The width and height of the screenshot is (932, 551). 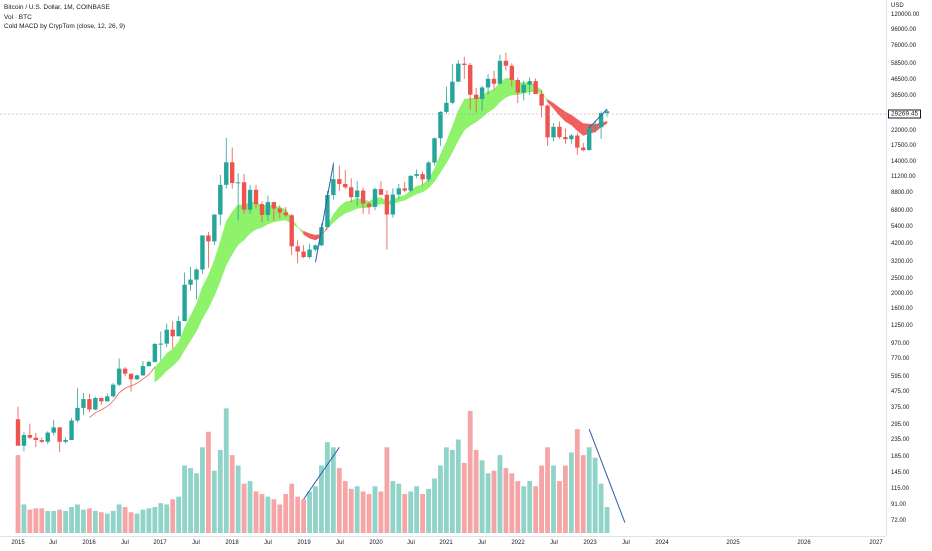 What do you see at coordinates (89, 543) in the screenshot?
I see `time-tick: 2016` at bounding box center [89, 543].